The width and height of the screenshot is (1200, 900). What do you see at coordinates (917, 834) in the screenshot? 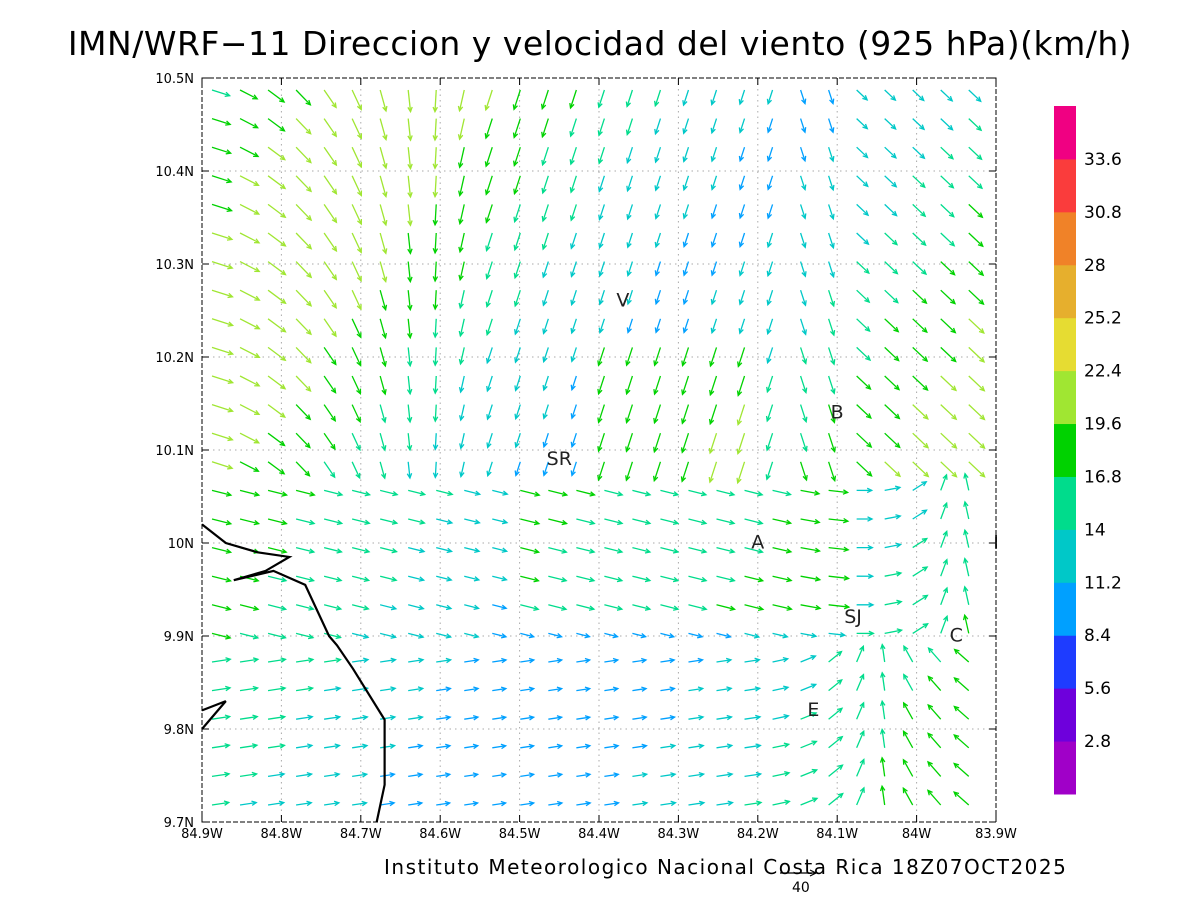
I see `x-tick-label: 84W` at bounding box center [917, 834].